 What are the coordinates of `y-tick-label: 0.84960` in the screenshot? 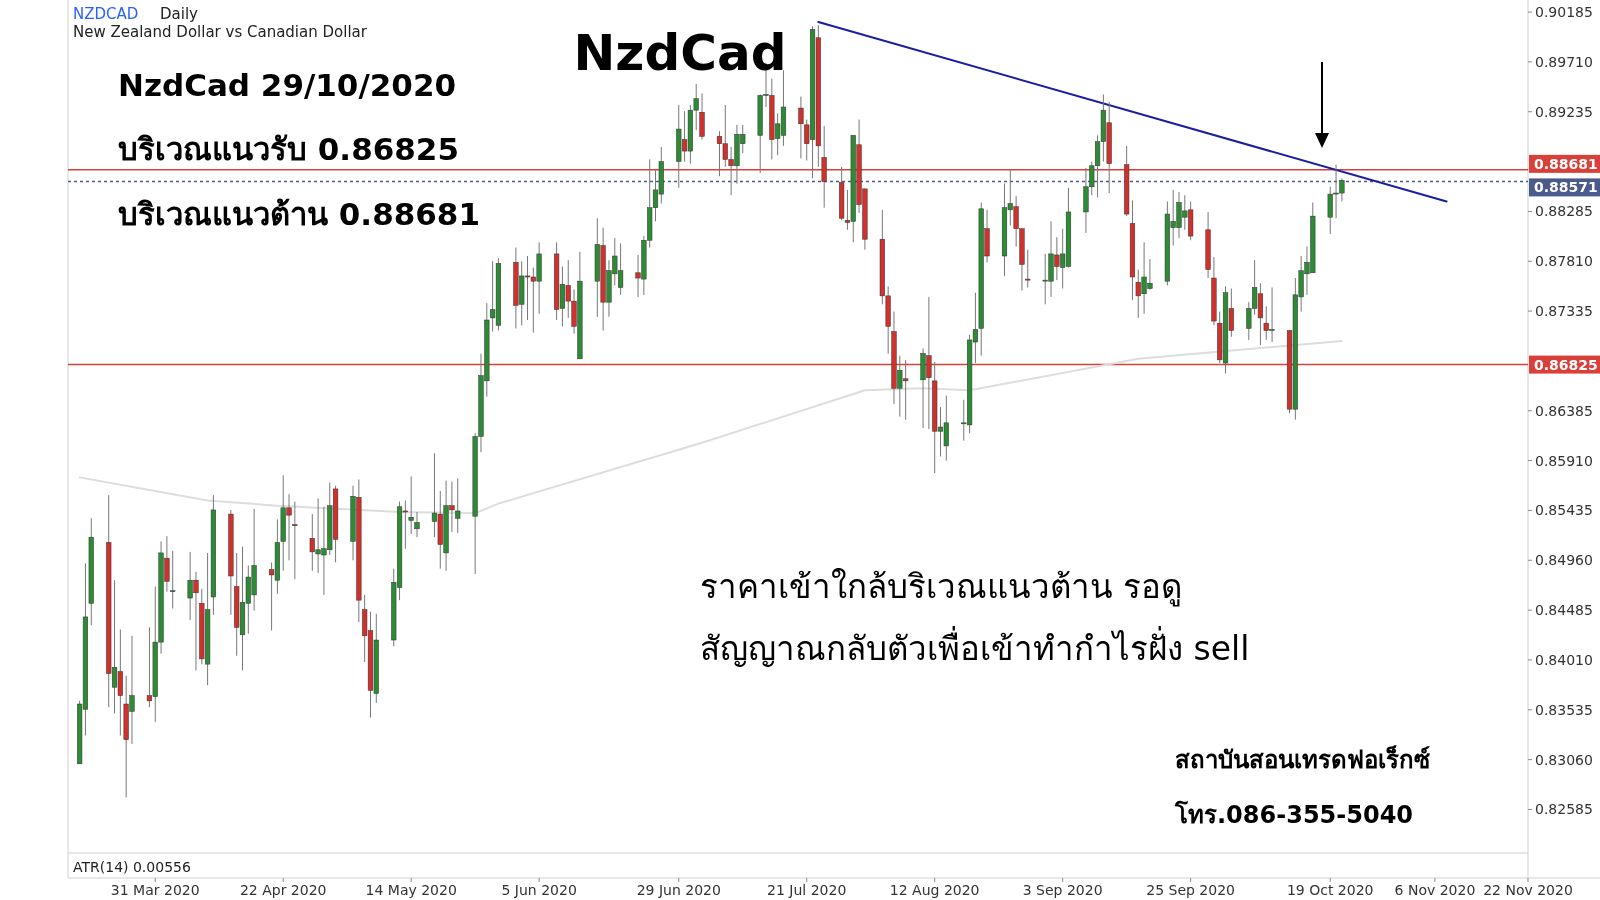 It's located at (1564, 560).